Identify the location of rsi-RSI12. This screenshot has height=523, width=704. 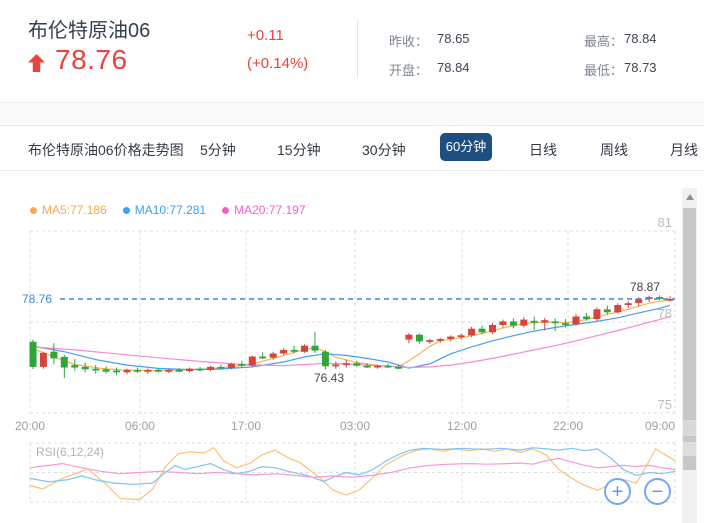
(352, 466).